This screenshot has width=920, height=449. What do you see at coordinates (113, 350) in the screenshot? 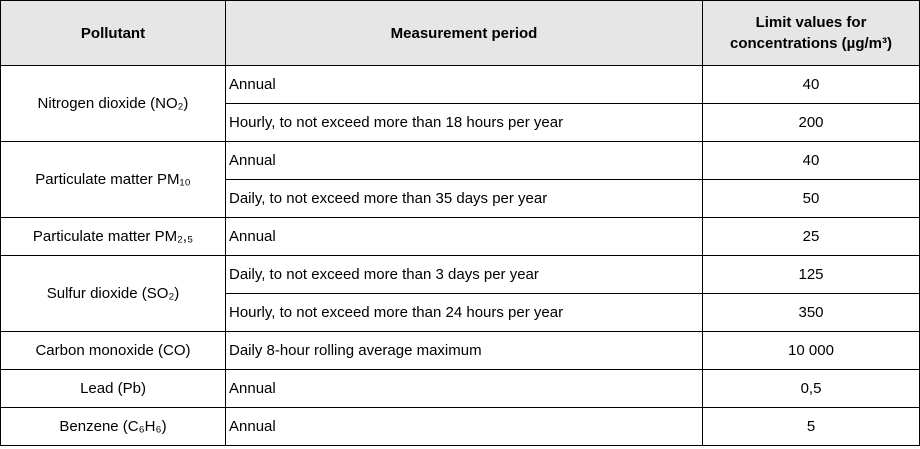
I see `pollutant-cell: Carbon monoxide (CO)` at bounding box center [113, 350].